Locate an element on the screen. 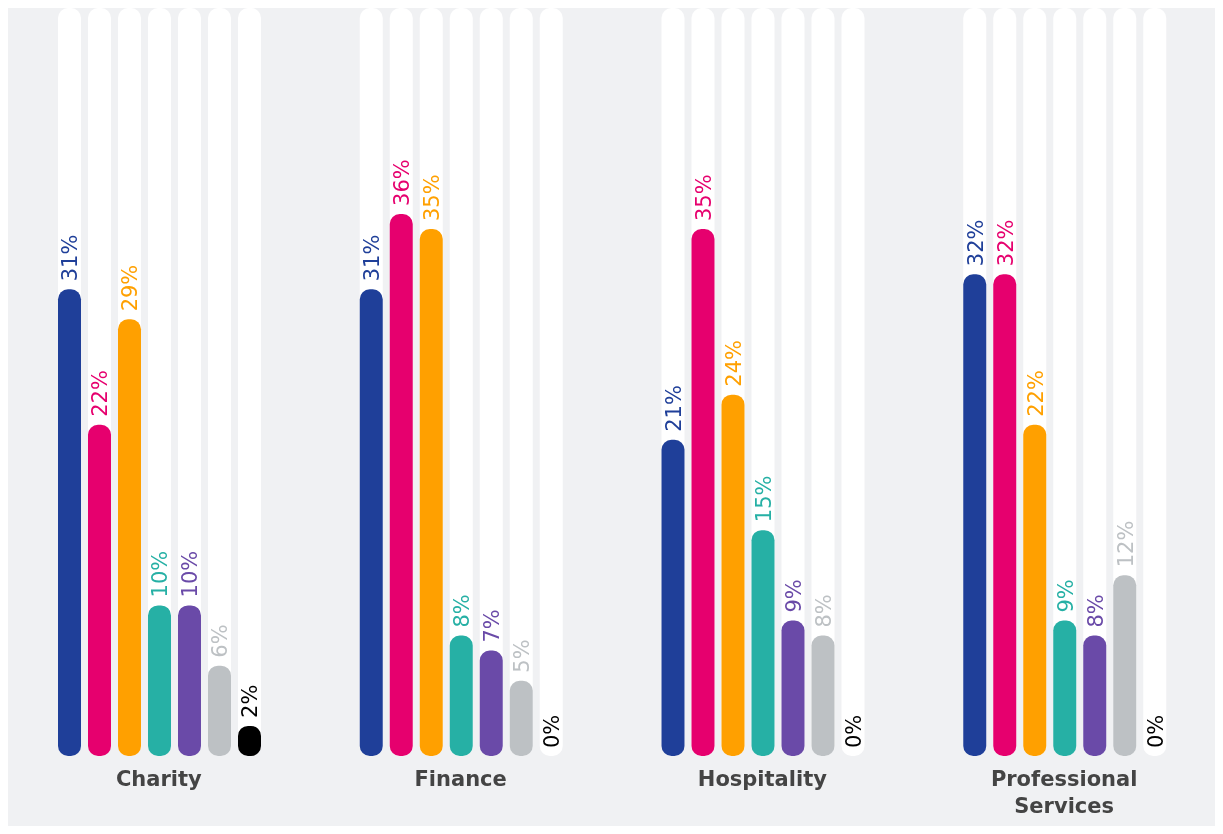  data-label: 36% is located at coordinates (402, 182).